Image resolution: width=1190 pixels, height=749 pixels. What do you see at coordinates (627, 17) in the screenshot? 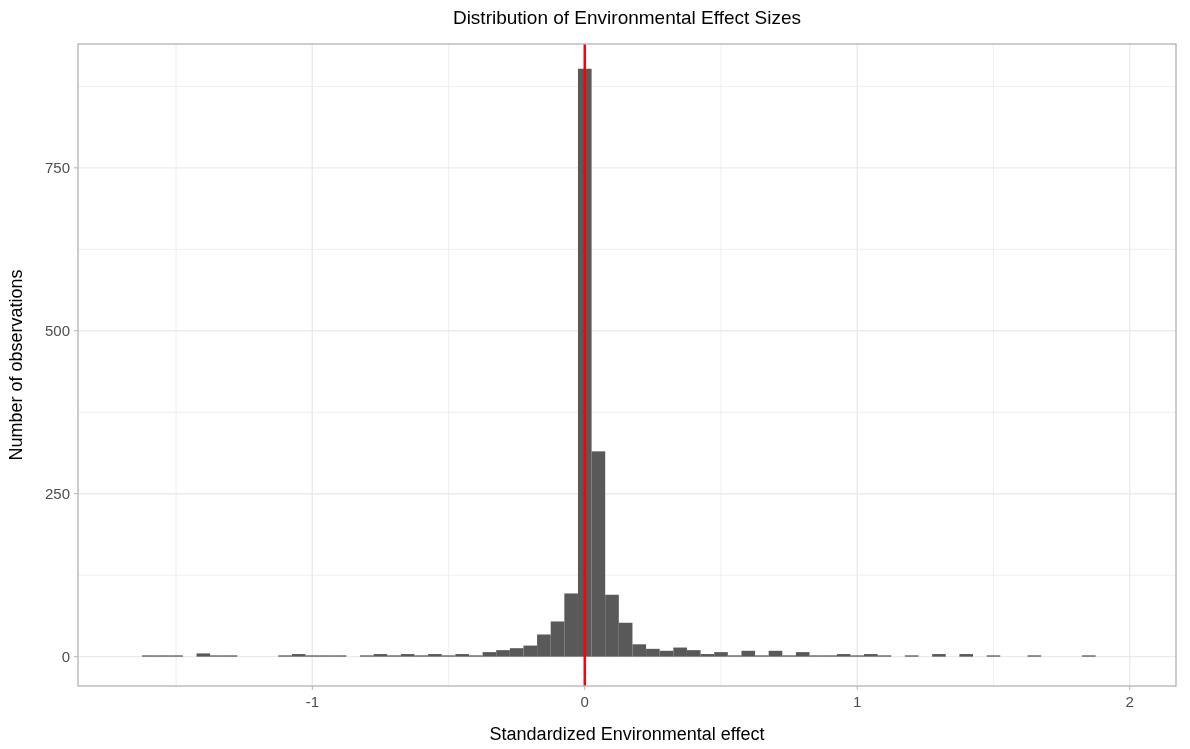
I see `chart-title: Distribution of Environmental Effect Sizes` at bounding box center [627, 17].